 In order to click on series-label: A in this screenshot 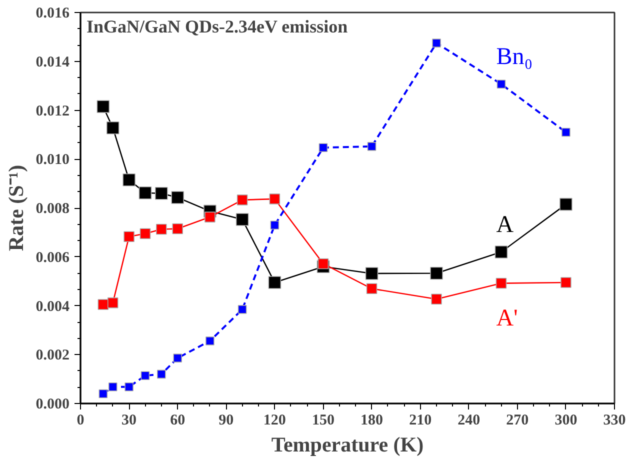, I will do `click(505, 225)`.